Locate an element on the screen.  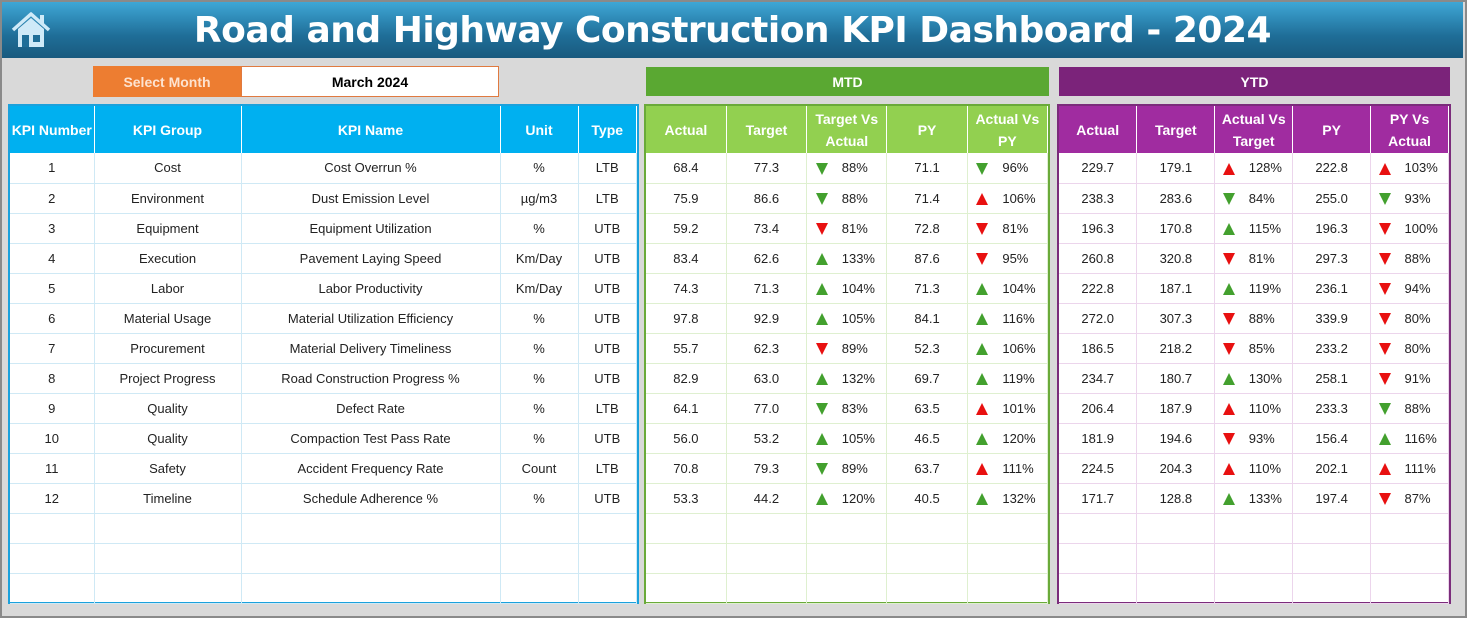
ytd-avp-cell: 100% is located at coordinates (1409, 228).